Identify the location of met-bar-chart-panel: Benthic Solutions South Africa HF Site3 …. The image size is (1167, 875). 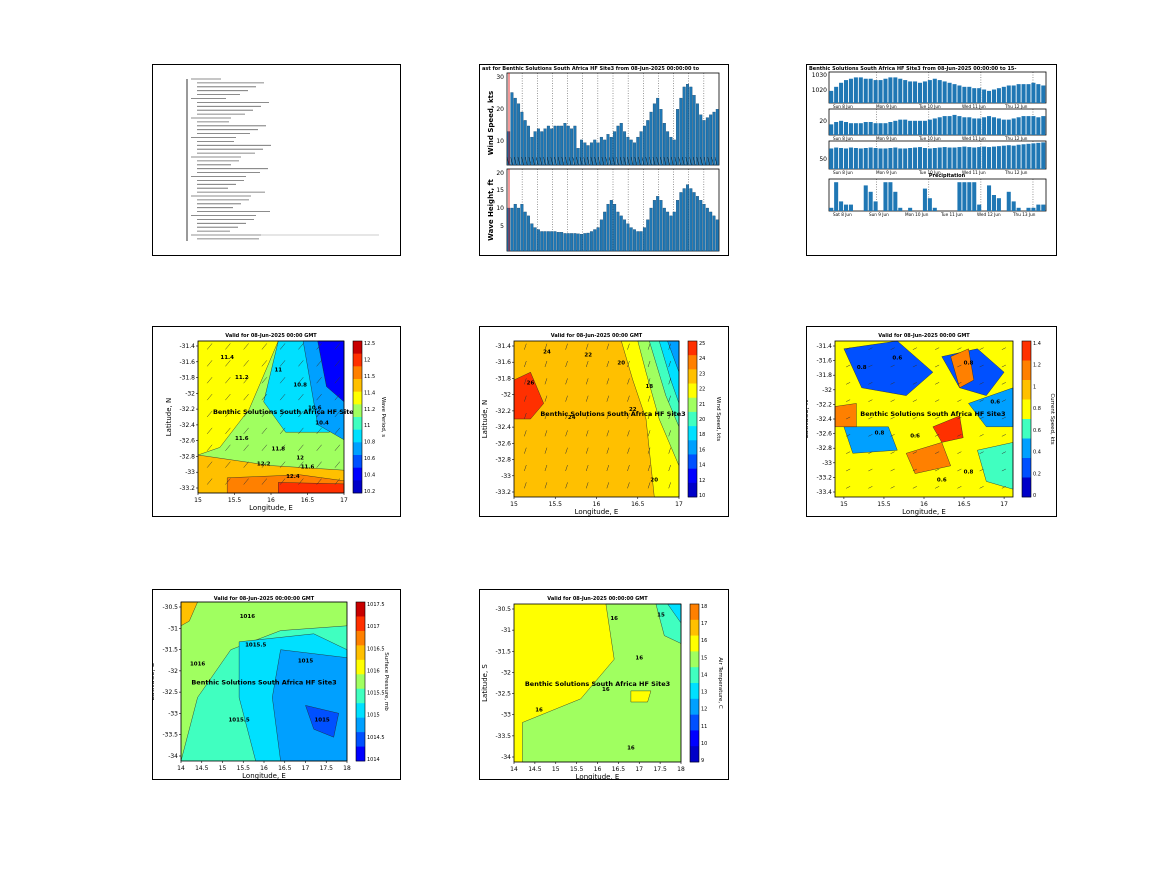
(931, 160).